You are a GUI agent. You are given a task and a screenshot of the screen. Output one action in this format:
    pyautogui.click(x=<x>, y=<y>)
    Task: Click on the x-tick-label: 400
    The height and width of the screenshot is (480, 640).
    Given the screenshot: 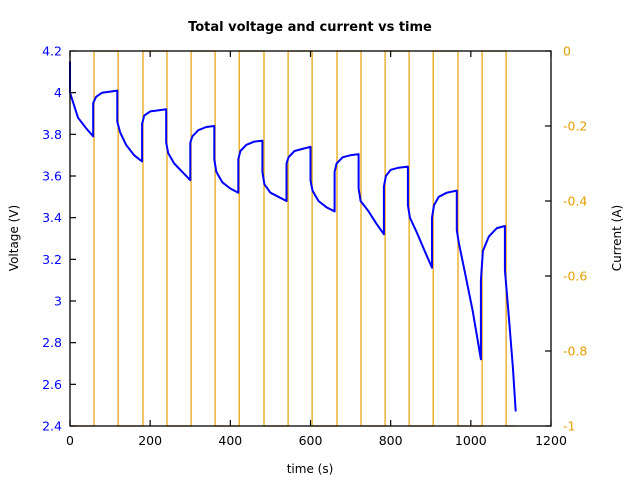 What is the action you would take?
    pyautogui.click(x=230, y=440)
    